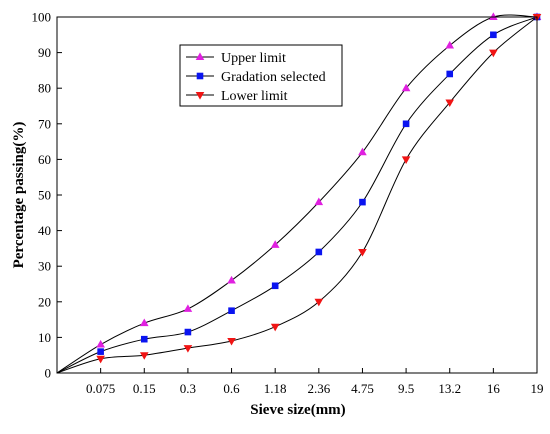  Describe the element at coordinates (19, 195) in the screenshot. I see `y-axis-title: Percentage passing(%)` at that location.